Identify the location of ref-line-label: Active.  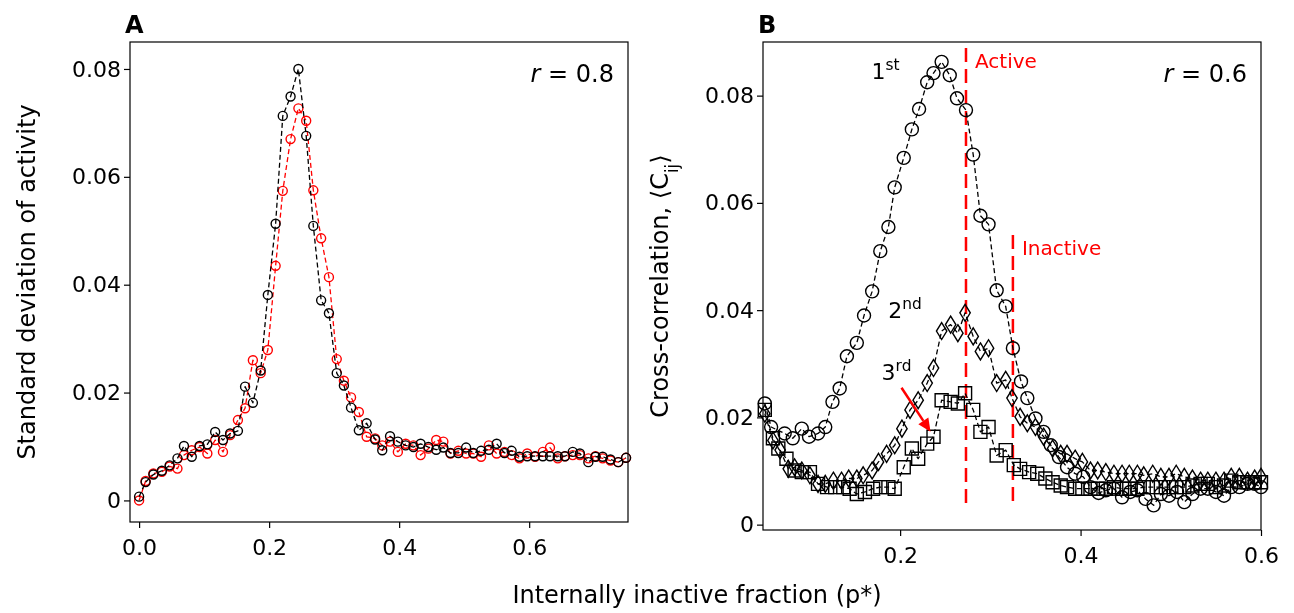
(1005, 61).